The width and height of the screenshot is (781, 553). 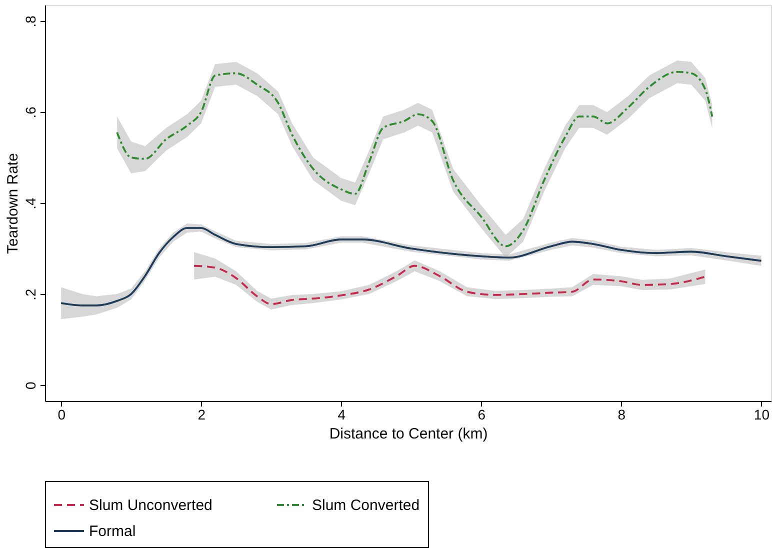 What do you see at coordinates (342, 414) in the screenshot?
I see `x-tick-label: 4` at bounding box center [342, 414].